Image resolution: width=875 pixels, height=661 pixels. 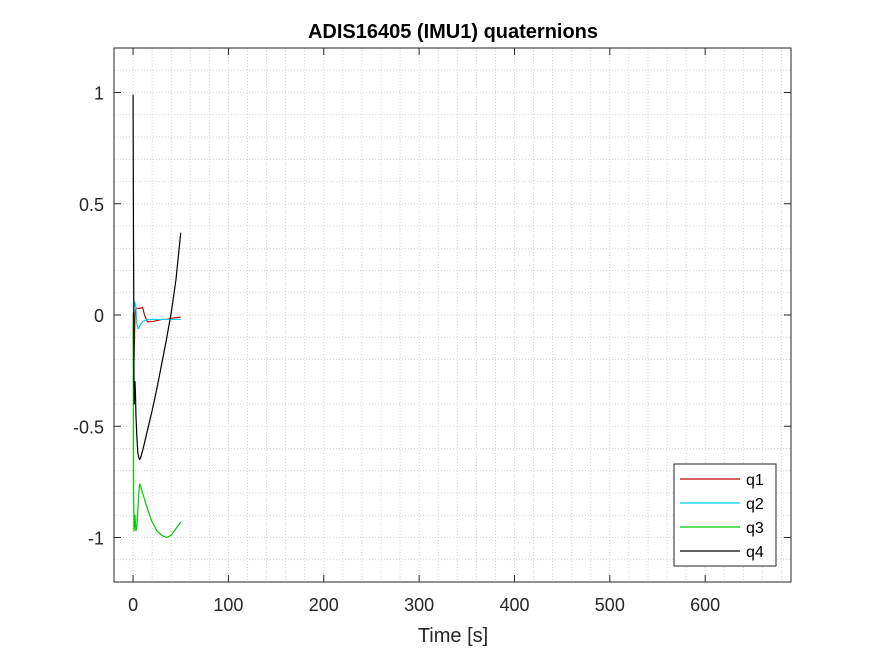 What do you see at coordinates (133, 605) in the screenshot?
I see `x-tick-label: 0` at bounding box center [133, 605].